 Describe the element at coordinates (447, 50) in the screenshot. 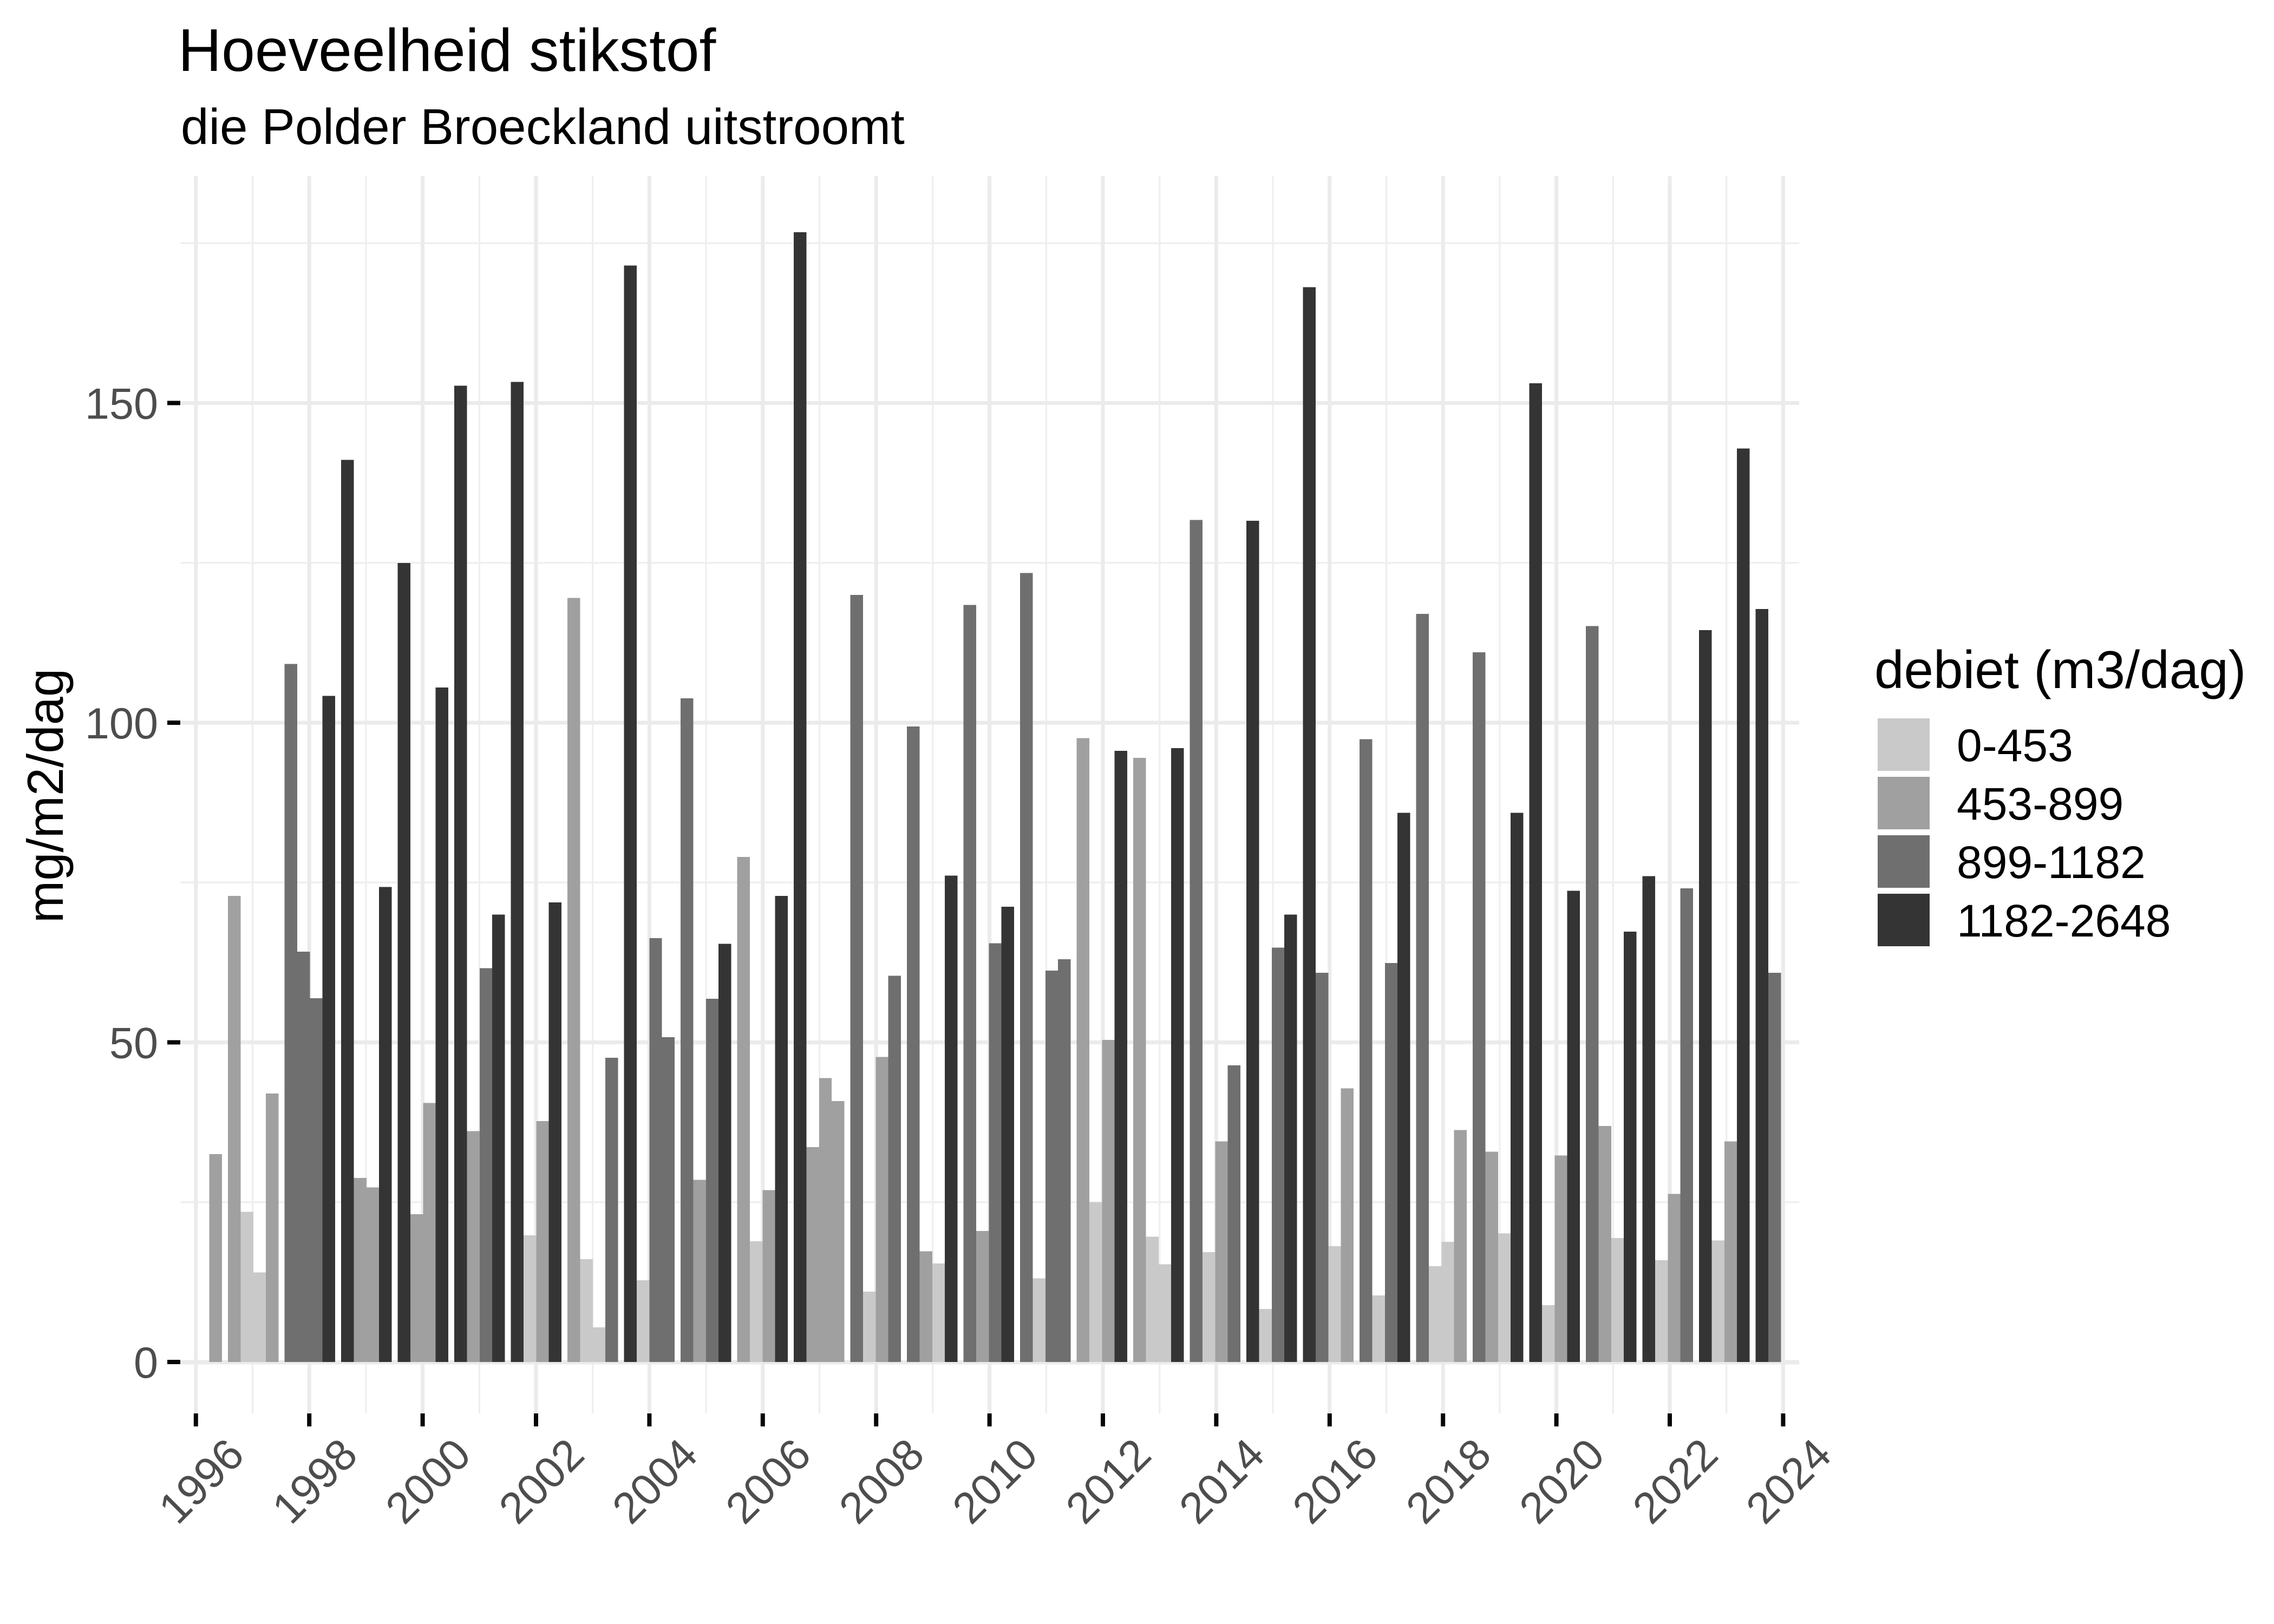

I see `svg-text: Hoeveelheid stikstof` at that location.